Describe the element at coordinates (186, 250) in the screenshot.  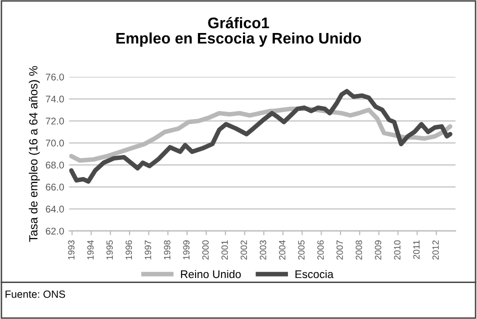
I see `x-tick-label: 1999` at that location.